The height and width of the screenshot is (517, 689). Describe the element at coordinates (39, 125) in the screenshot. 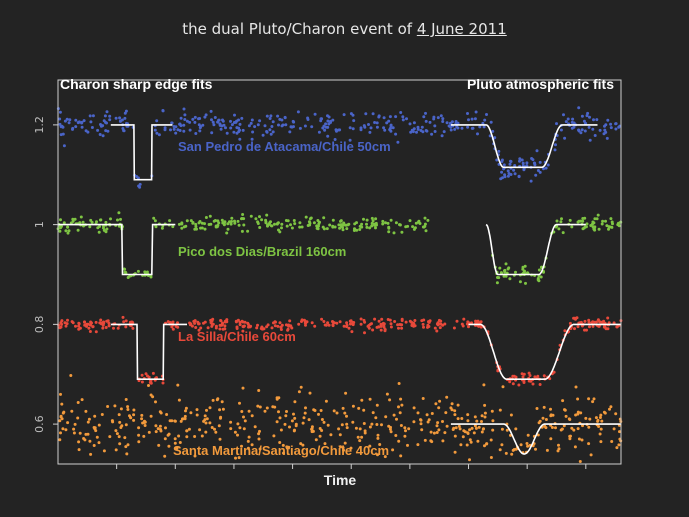

I see `y-tick-label: 1.2` at that location.